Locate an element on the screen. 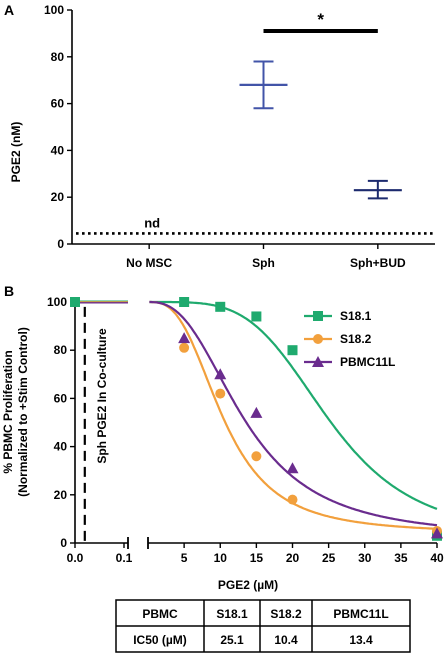 The width and height of the screenshot is (447, 658). chart-a-ylabel: PGE2 (nM) is located at coordinates (16, 152).